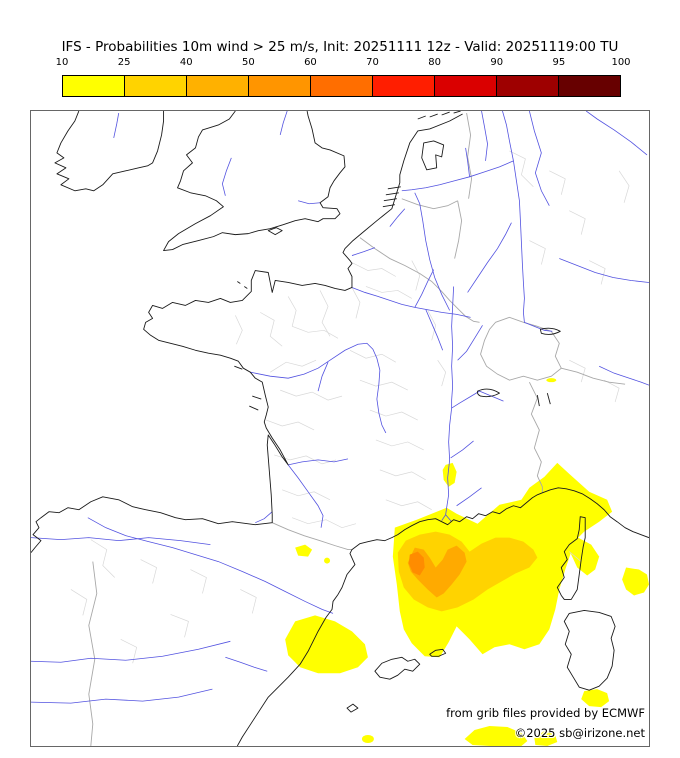  I want to click on attribution-source: from grib files provided by ECMWF, so click(545, 713).